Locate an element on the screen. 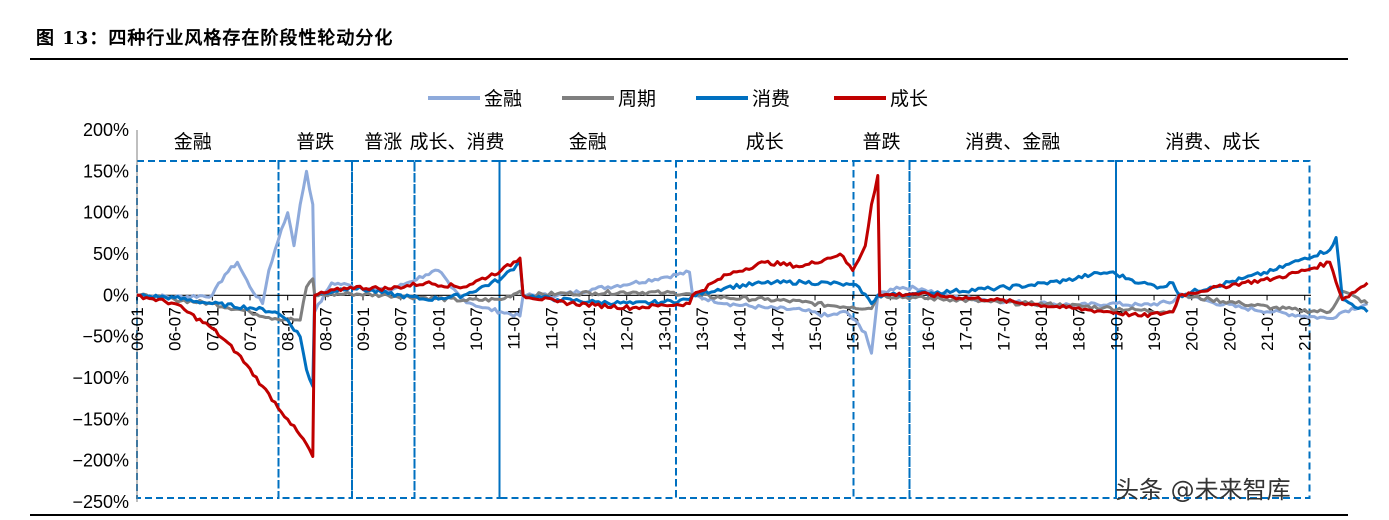 The image size is (1389, 520). bottom-rule is located at coordinates (689, 515).